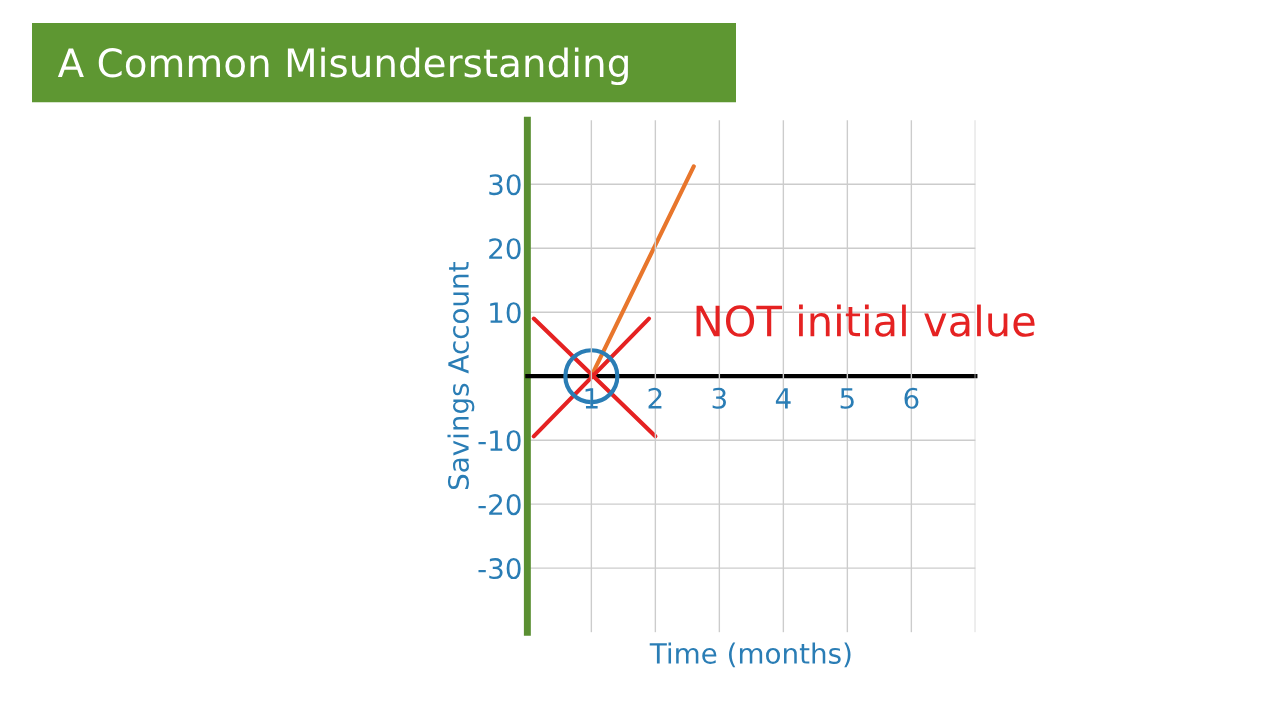 Image resolution: width=1280 pixels, height=720 pixels. I want to click on y-tick-label: 10, so click(505, 313).